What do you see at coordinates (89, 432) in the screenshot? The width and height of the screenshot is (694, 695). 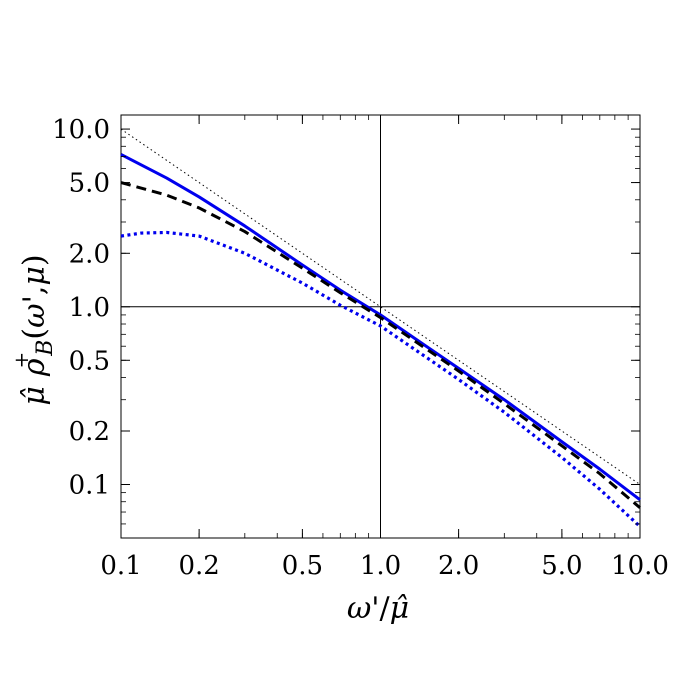 I see `y-tick-label: 0.2` at bounding box center [89, 432].